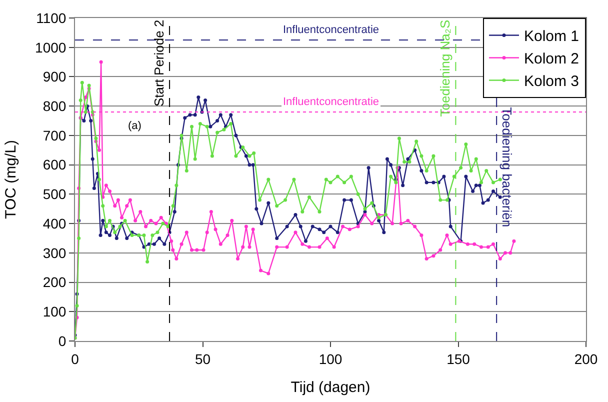 This screenshot has height=402, width=608. What do you see at coordinates (54, 135) in the screenshot?
I see `y-tick-label: 700` at bounding box center [54, 135].